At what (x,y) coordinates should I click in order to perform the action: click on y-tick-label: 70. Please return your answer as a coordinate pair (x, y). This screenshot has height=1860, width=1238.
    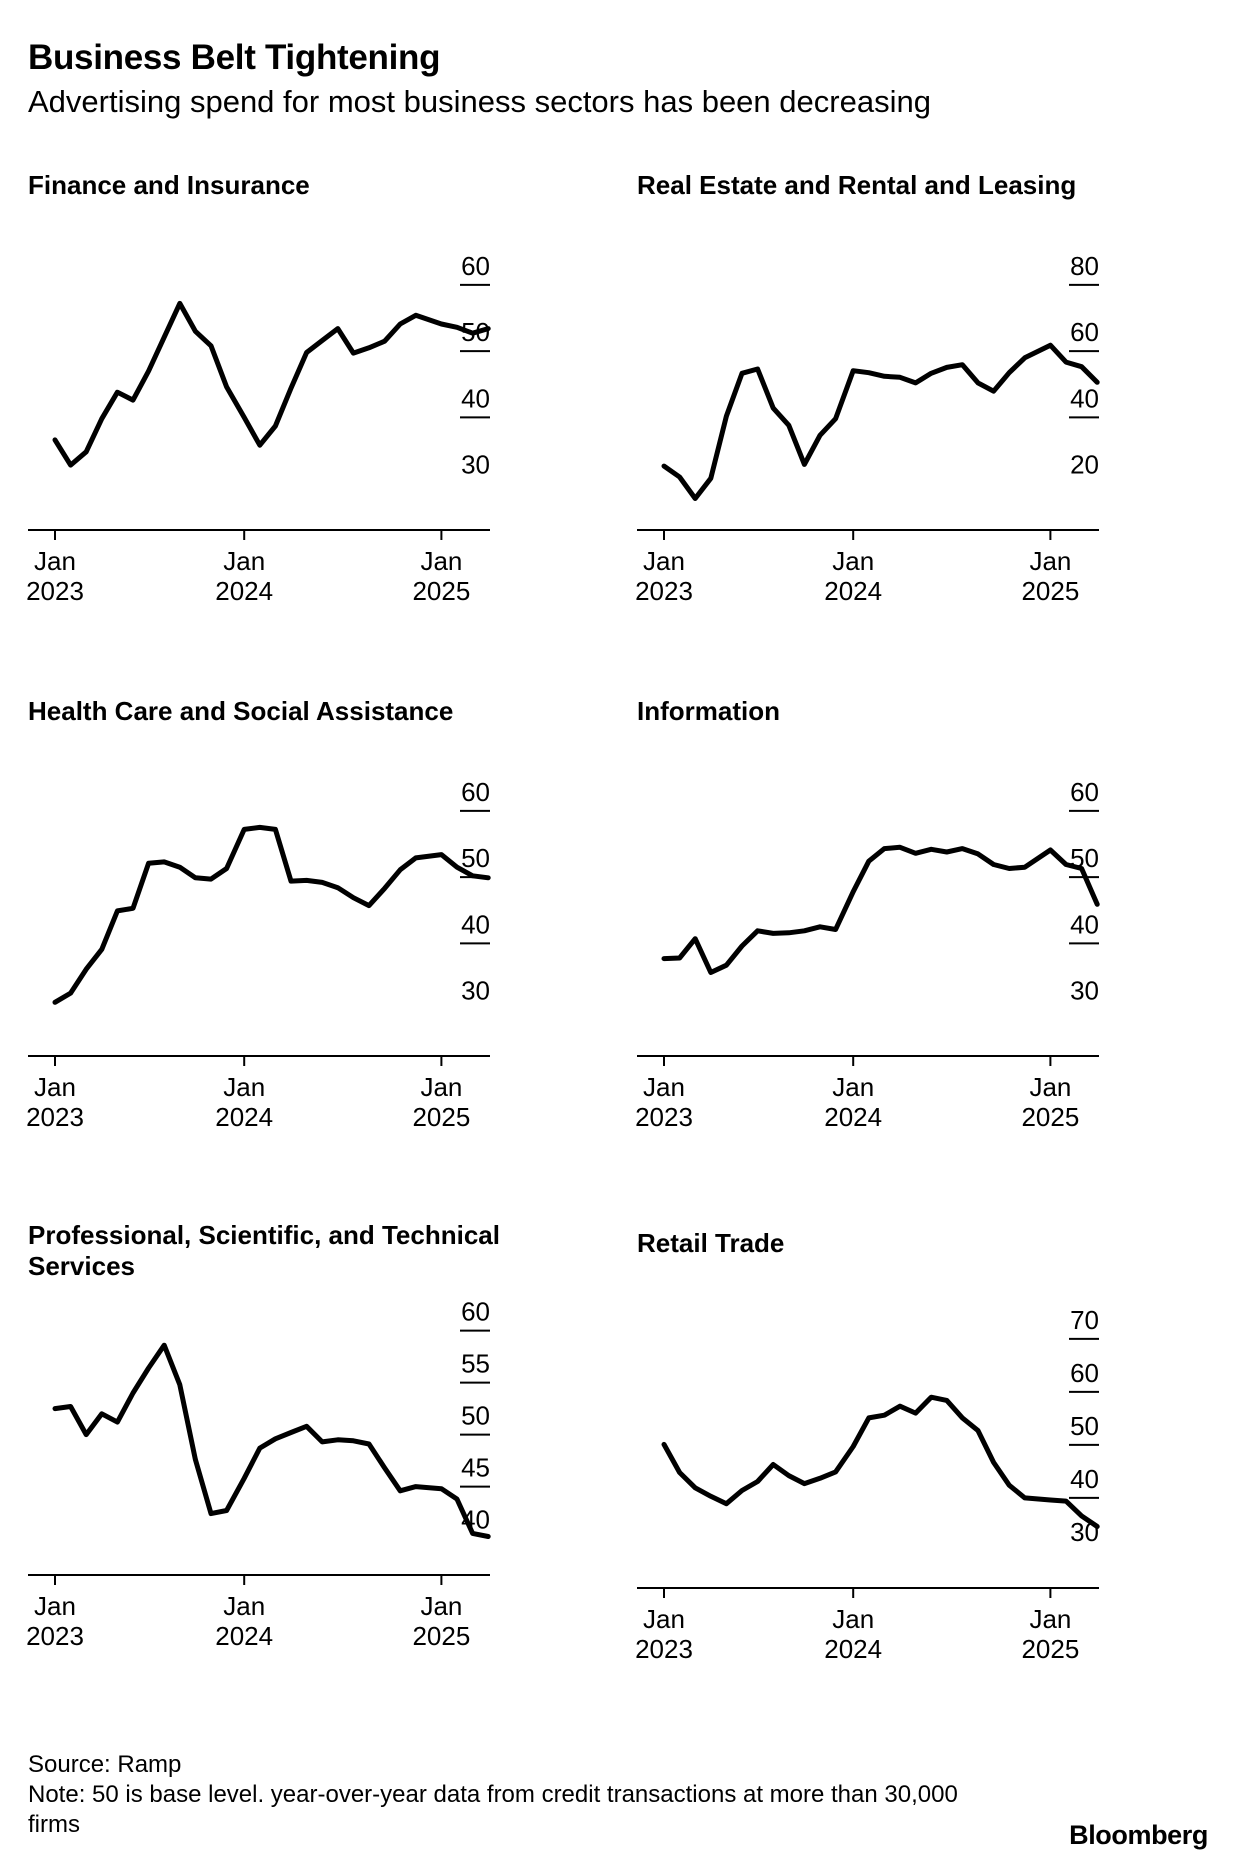
    Looking at the image, I should click on (1084, 1320).